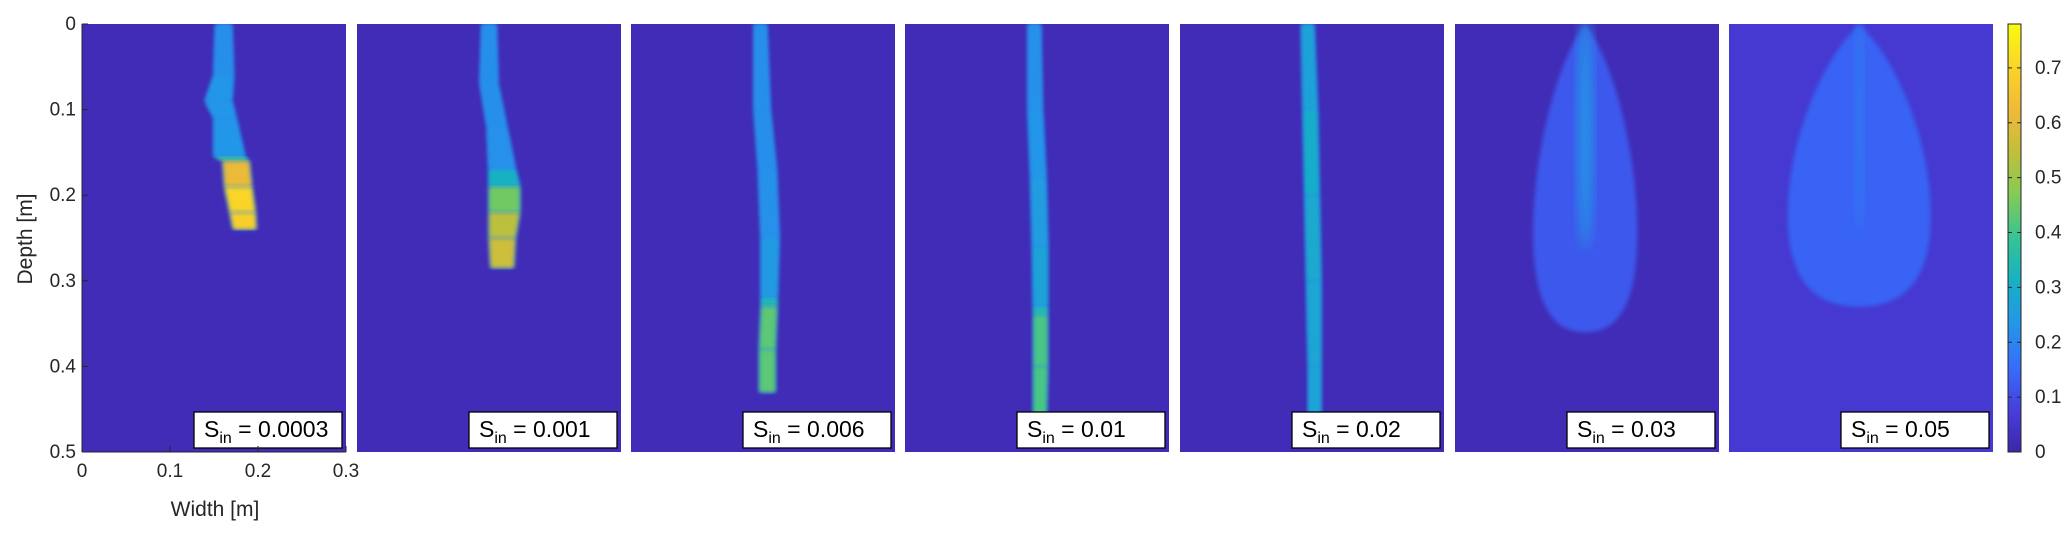  I want to click on legend-value: = 0.03, so click(1640, 429).